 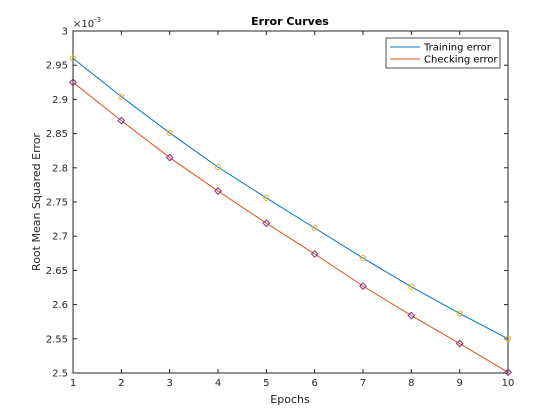 I want to click on x-tick-label: 8, so click(x=411, y=383).